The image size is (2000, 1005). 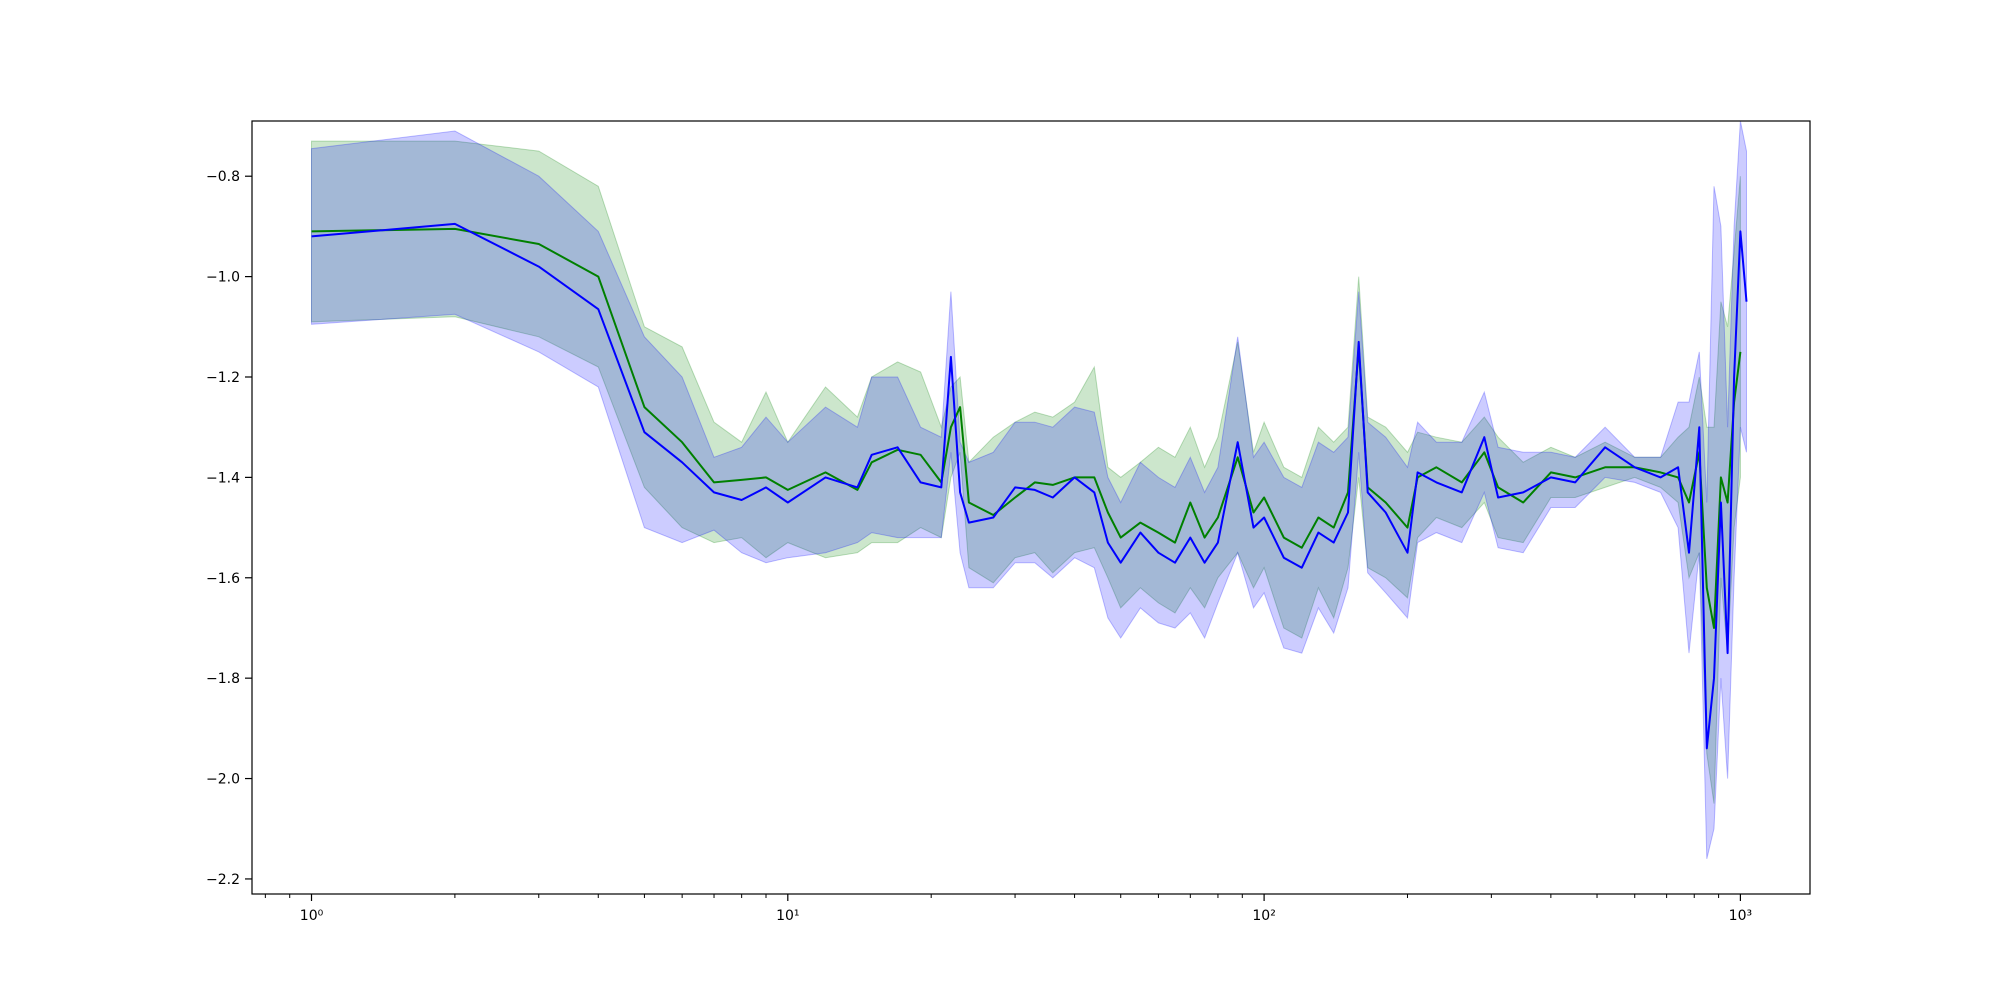 I want to click on y-tick-label: −0.8, so click(x=223, y=177).